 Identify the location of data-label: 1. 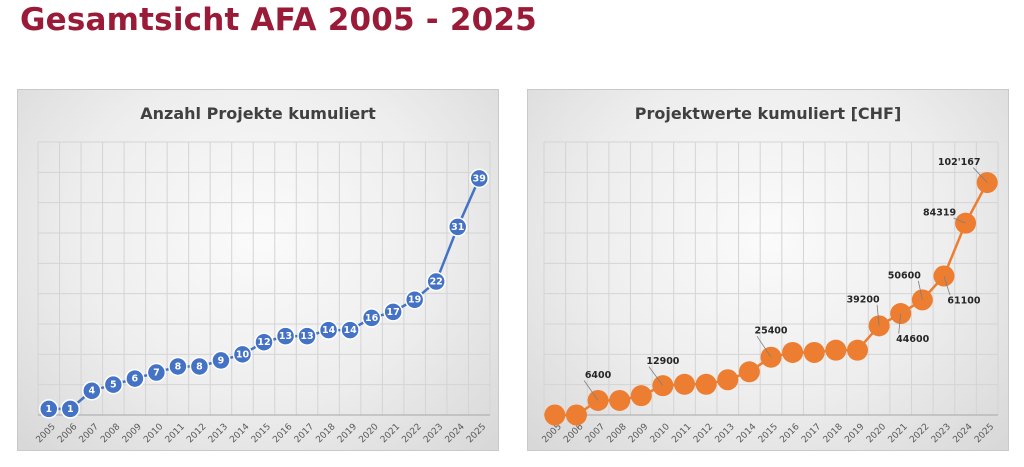
(70, 409).